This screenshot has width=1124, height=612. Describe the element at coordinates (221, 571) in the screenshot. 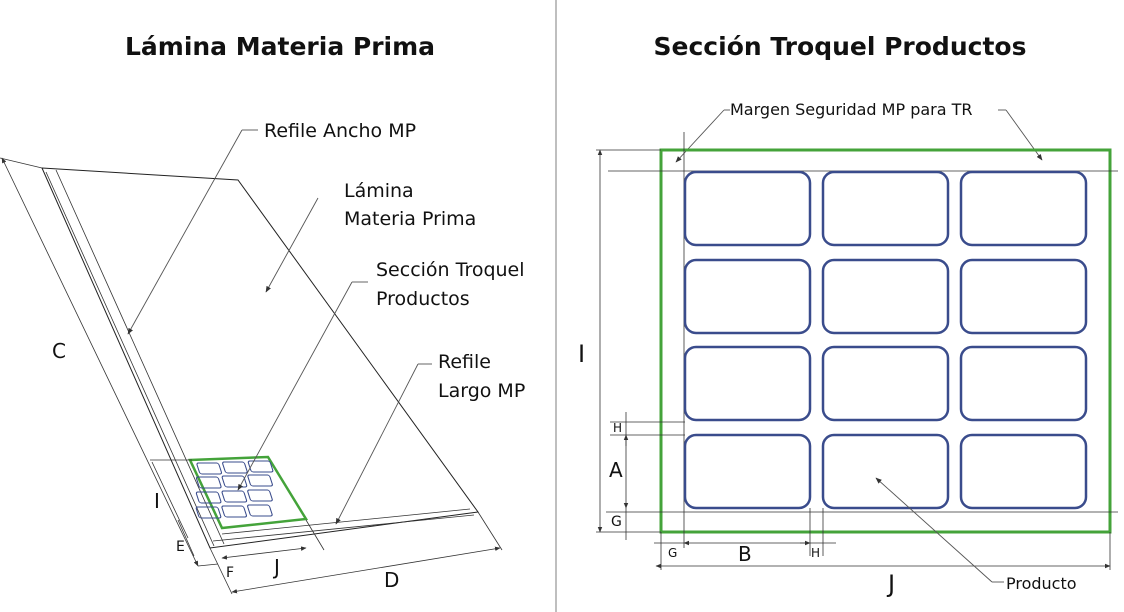

I see `dim-d-ext-left` at that location.